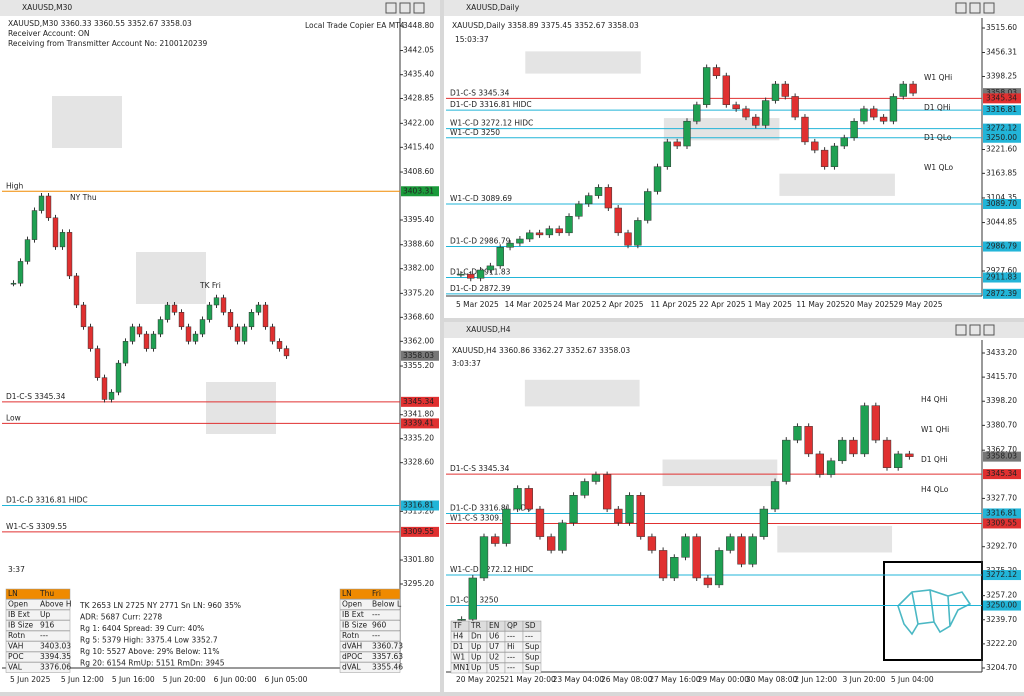 The width and height of the screenshot is (1024, 696). Describe the element at coordinates (675, 679) in the screenshot. I see `time-label: 27 May 16:00` at that location.